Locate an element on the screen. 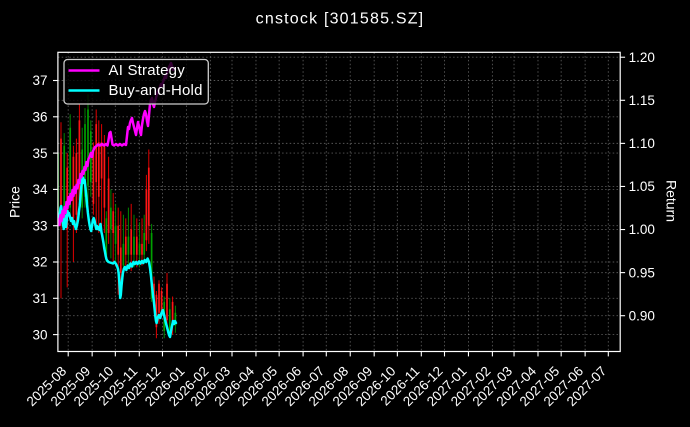  svg-text: 36 is located at coordinates (39, 117).